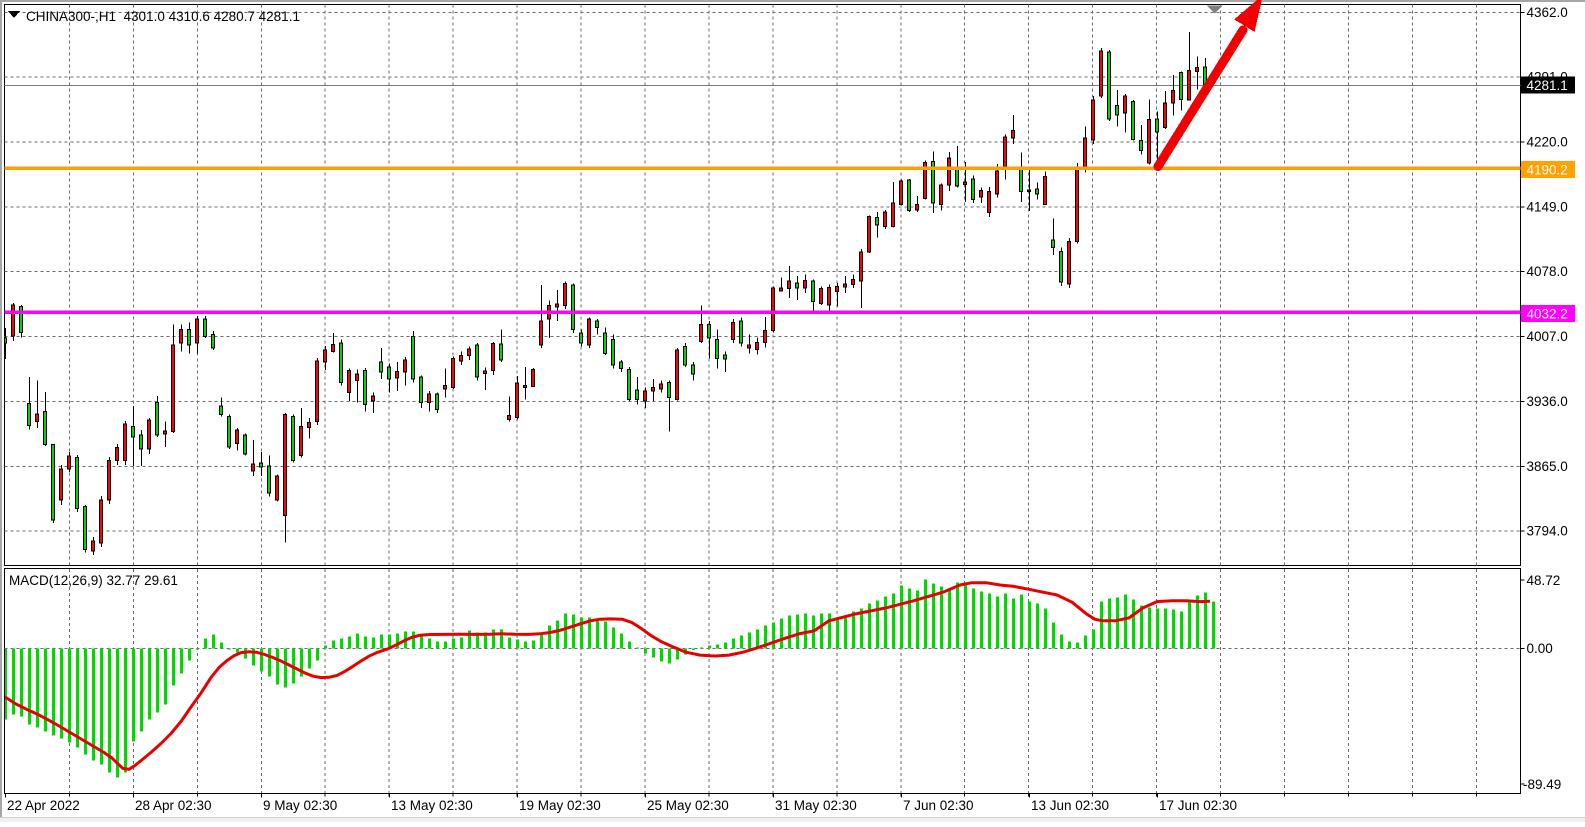 The width and height of the screenshot is (1585, 827). What do you see at coordinates (1547, 531) in the screenshot?
I see `svg-text: 3794.0` at bounding box center [1547, 531].